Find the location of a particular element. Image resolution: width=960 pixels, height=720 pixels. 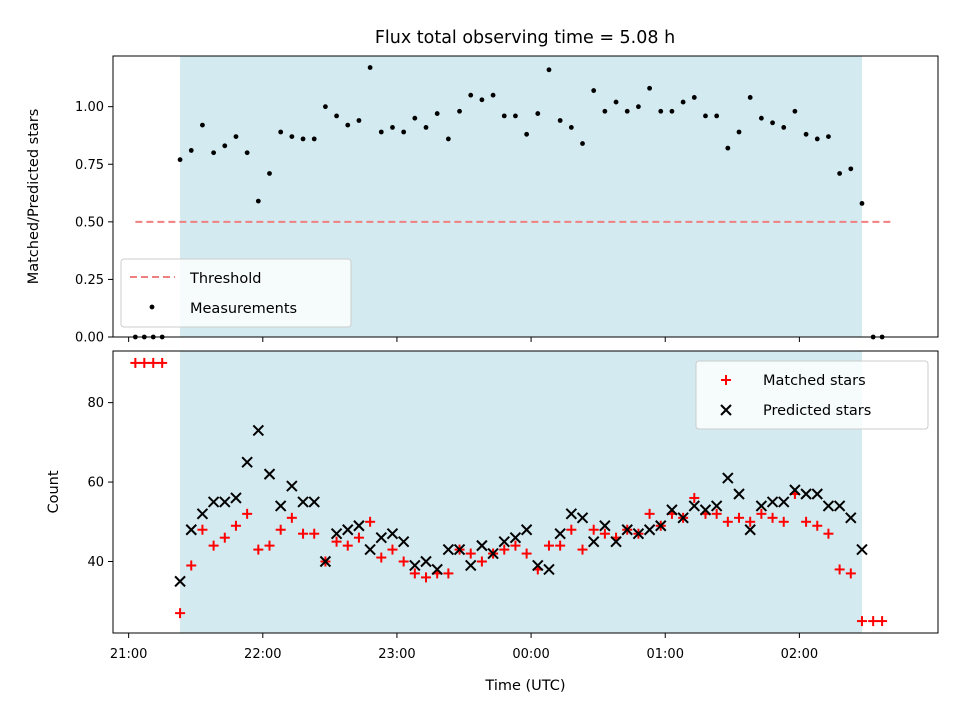

y-tick-label: 0.75 is located at coordinates (89, 165).